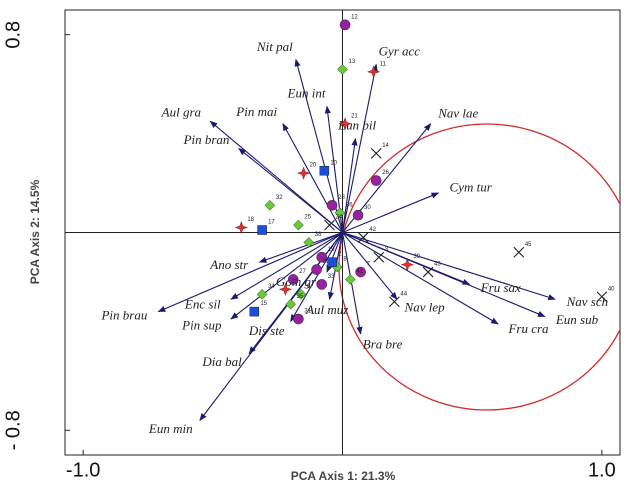 Image resolution: width=638 pixels, height=485 pixels. I want to click on site-label: 7, so click(369, 265).